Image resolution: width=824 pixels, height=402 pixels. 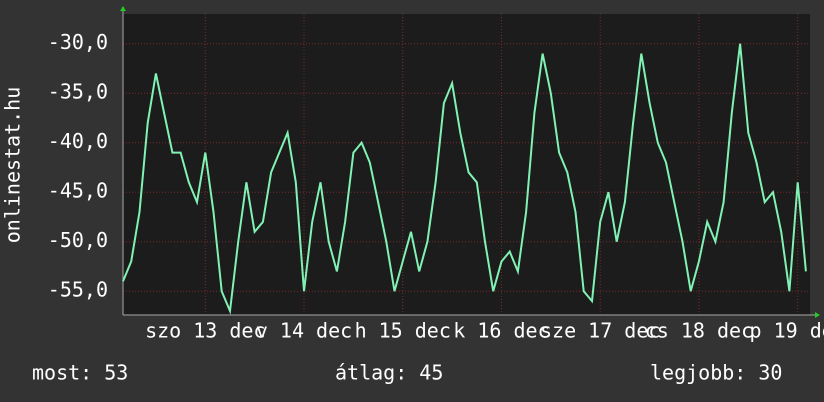 I want to click on x-tick-label: szo 13 dec, so click(x=205, y=331).